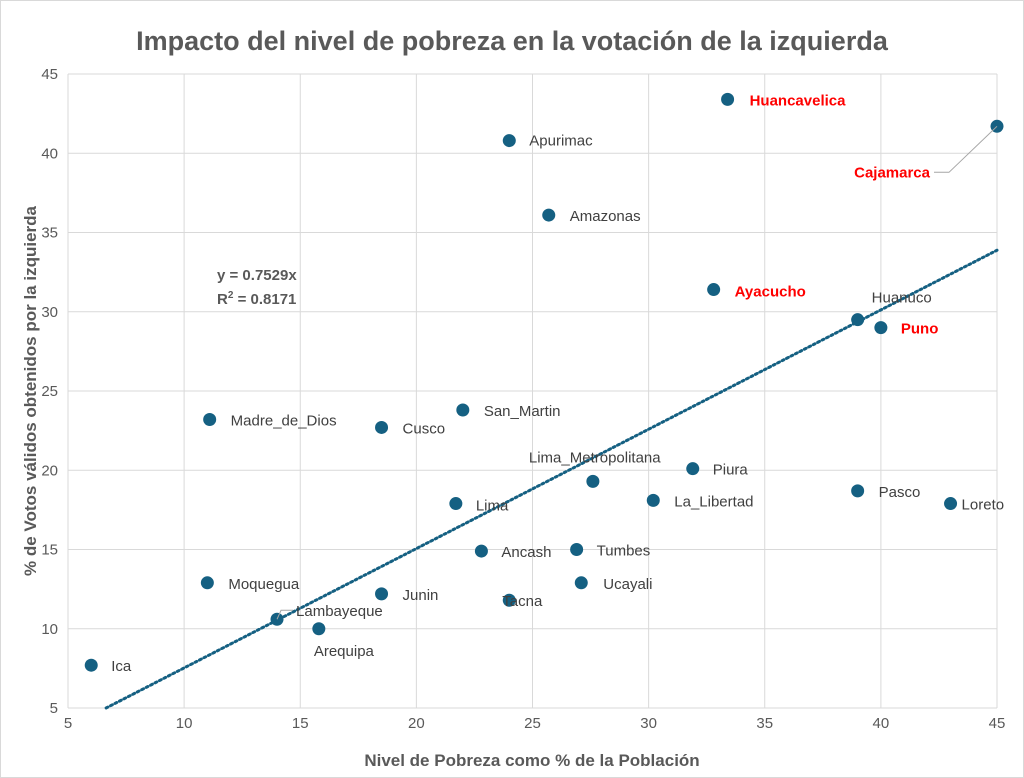 The width and height of the screenshot is (1024, 778). Describe the element at coordinates (522, 601) in the screenshot. I see `point-label: Tacna` at that location.